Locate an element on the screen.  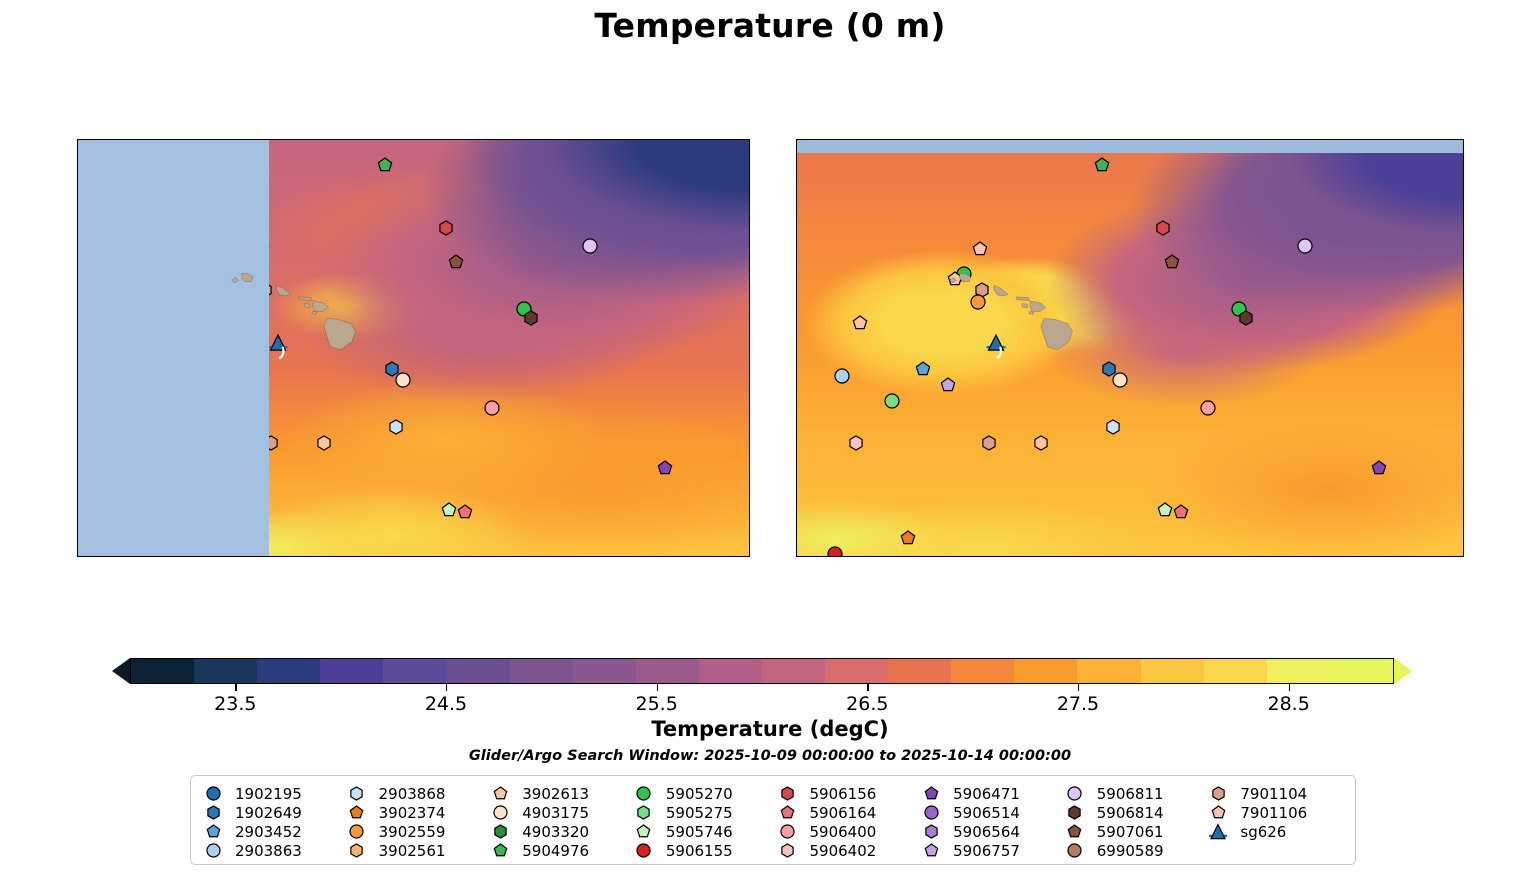
legend-item: 2903863 is located at coordinates (272, 850).